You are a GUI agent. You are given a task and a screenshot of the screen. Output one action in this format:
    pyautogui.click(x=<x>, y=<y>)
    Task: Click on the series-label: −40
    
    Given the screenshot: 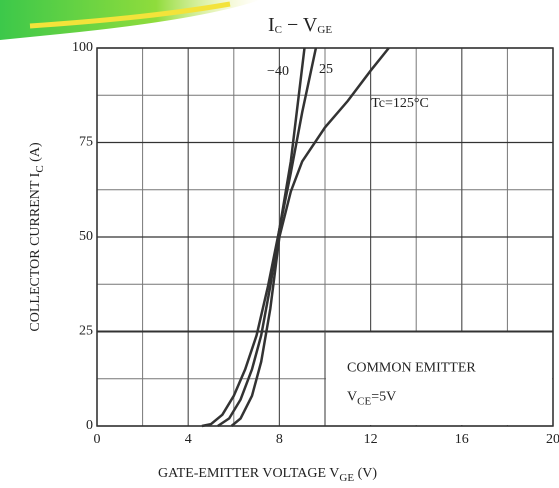 What is the action you would take?
    pyautogui.click(x=278, y=71)
    